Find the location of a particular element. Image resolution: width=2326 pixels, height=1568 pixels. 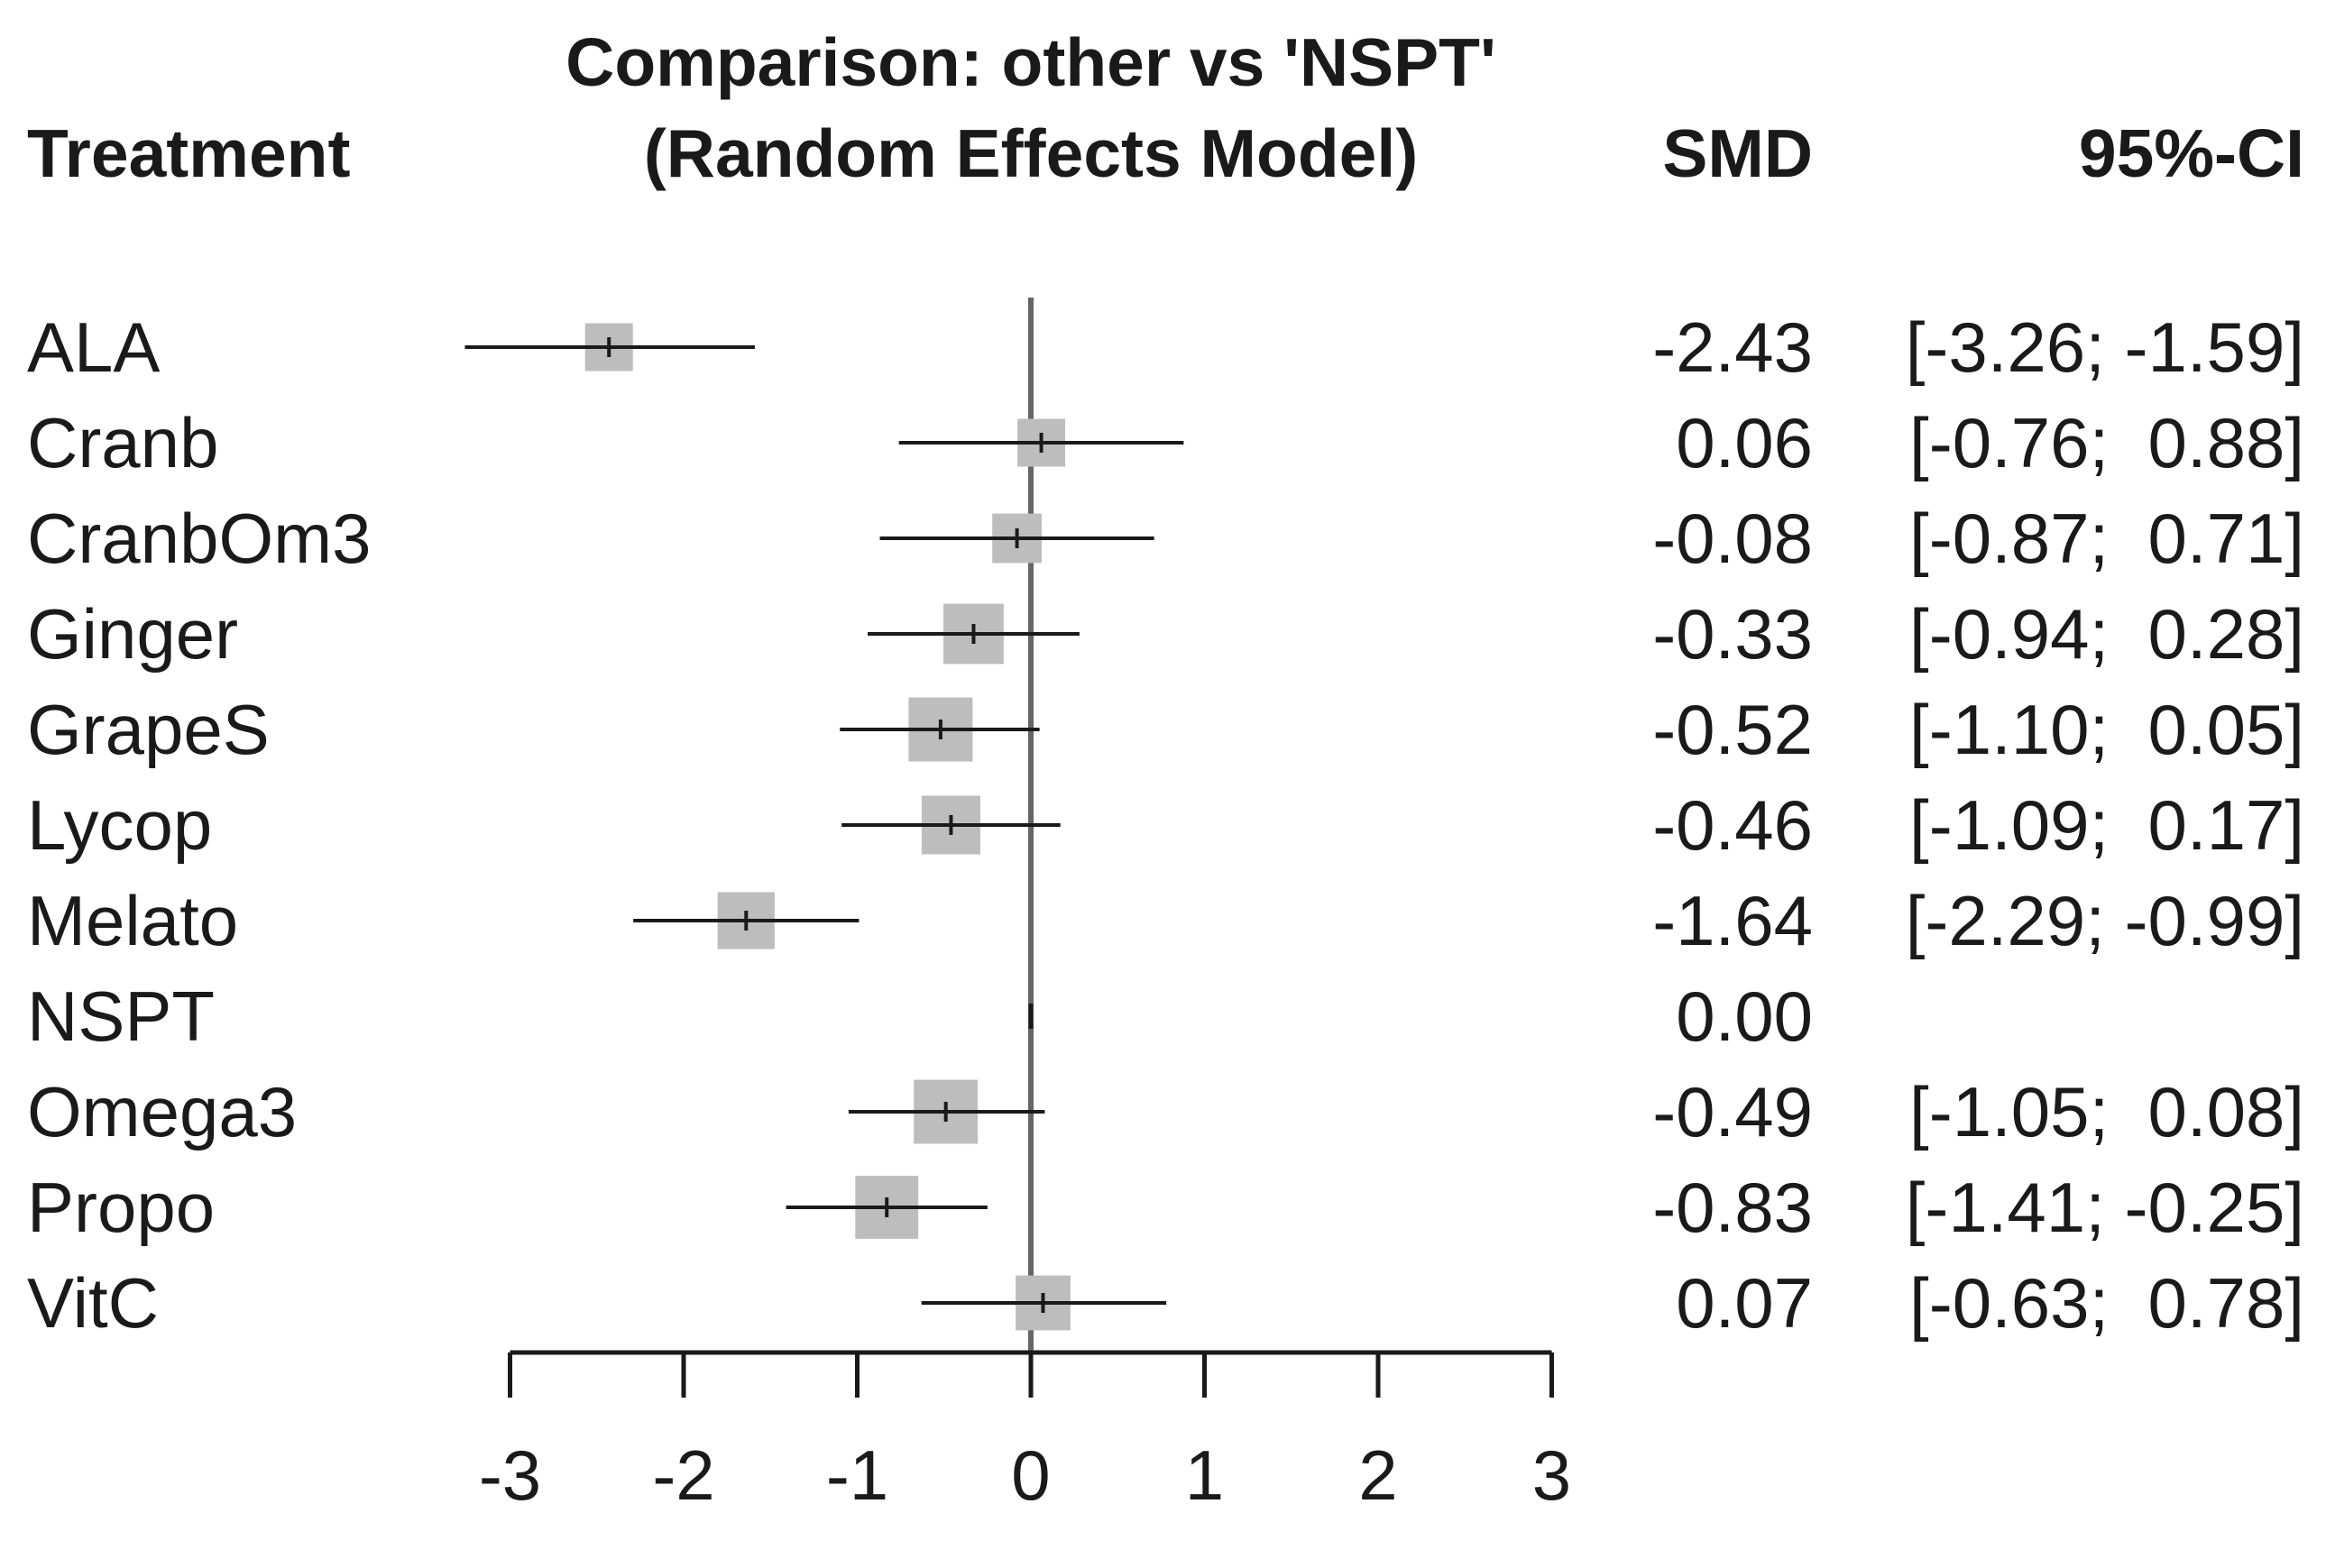

smd-value: -0.52 is located at coordinates (1732, 730).